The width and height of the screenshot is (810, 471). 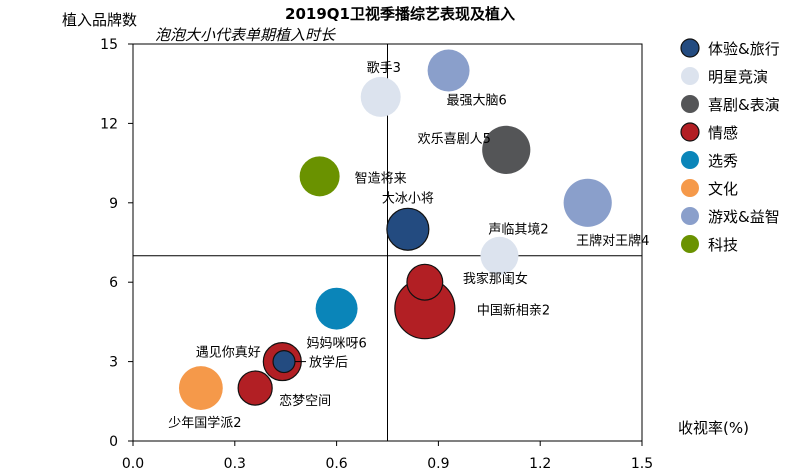 What do you see at coordinates (723, 189) in the screenshot?
I see `legend-label: 文化` at bounding box center [723, 189].